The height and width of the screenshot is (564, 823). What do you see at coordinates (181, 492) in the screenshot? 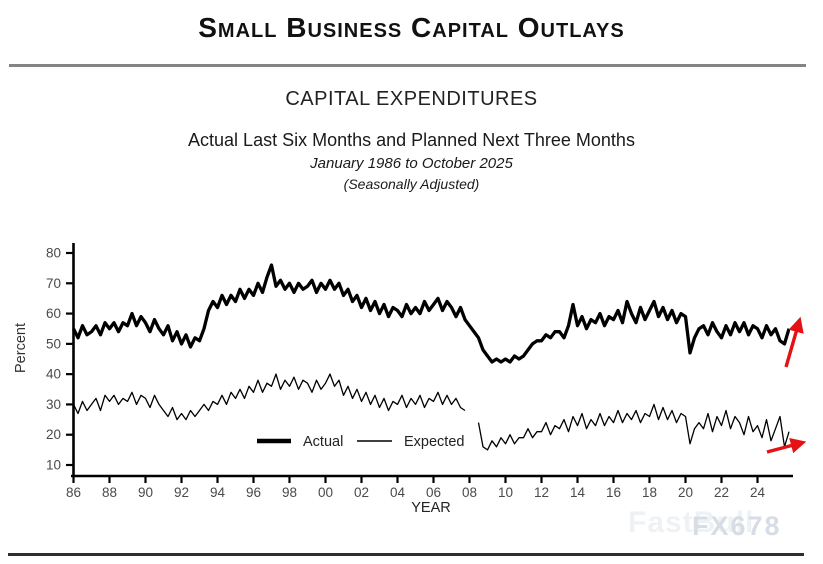
I see `x-tick-label: 92` at bounding box center [181, 492].